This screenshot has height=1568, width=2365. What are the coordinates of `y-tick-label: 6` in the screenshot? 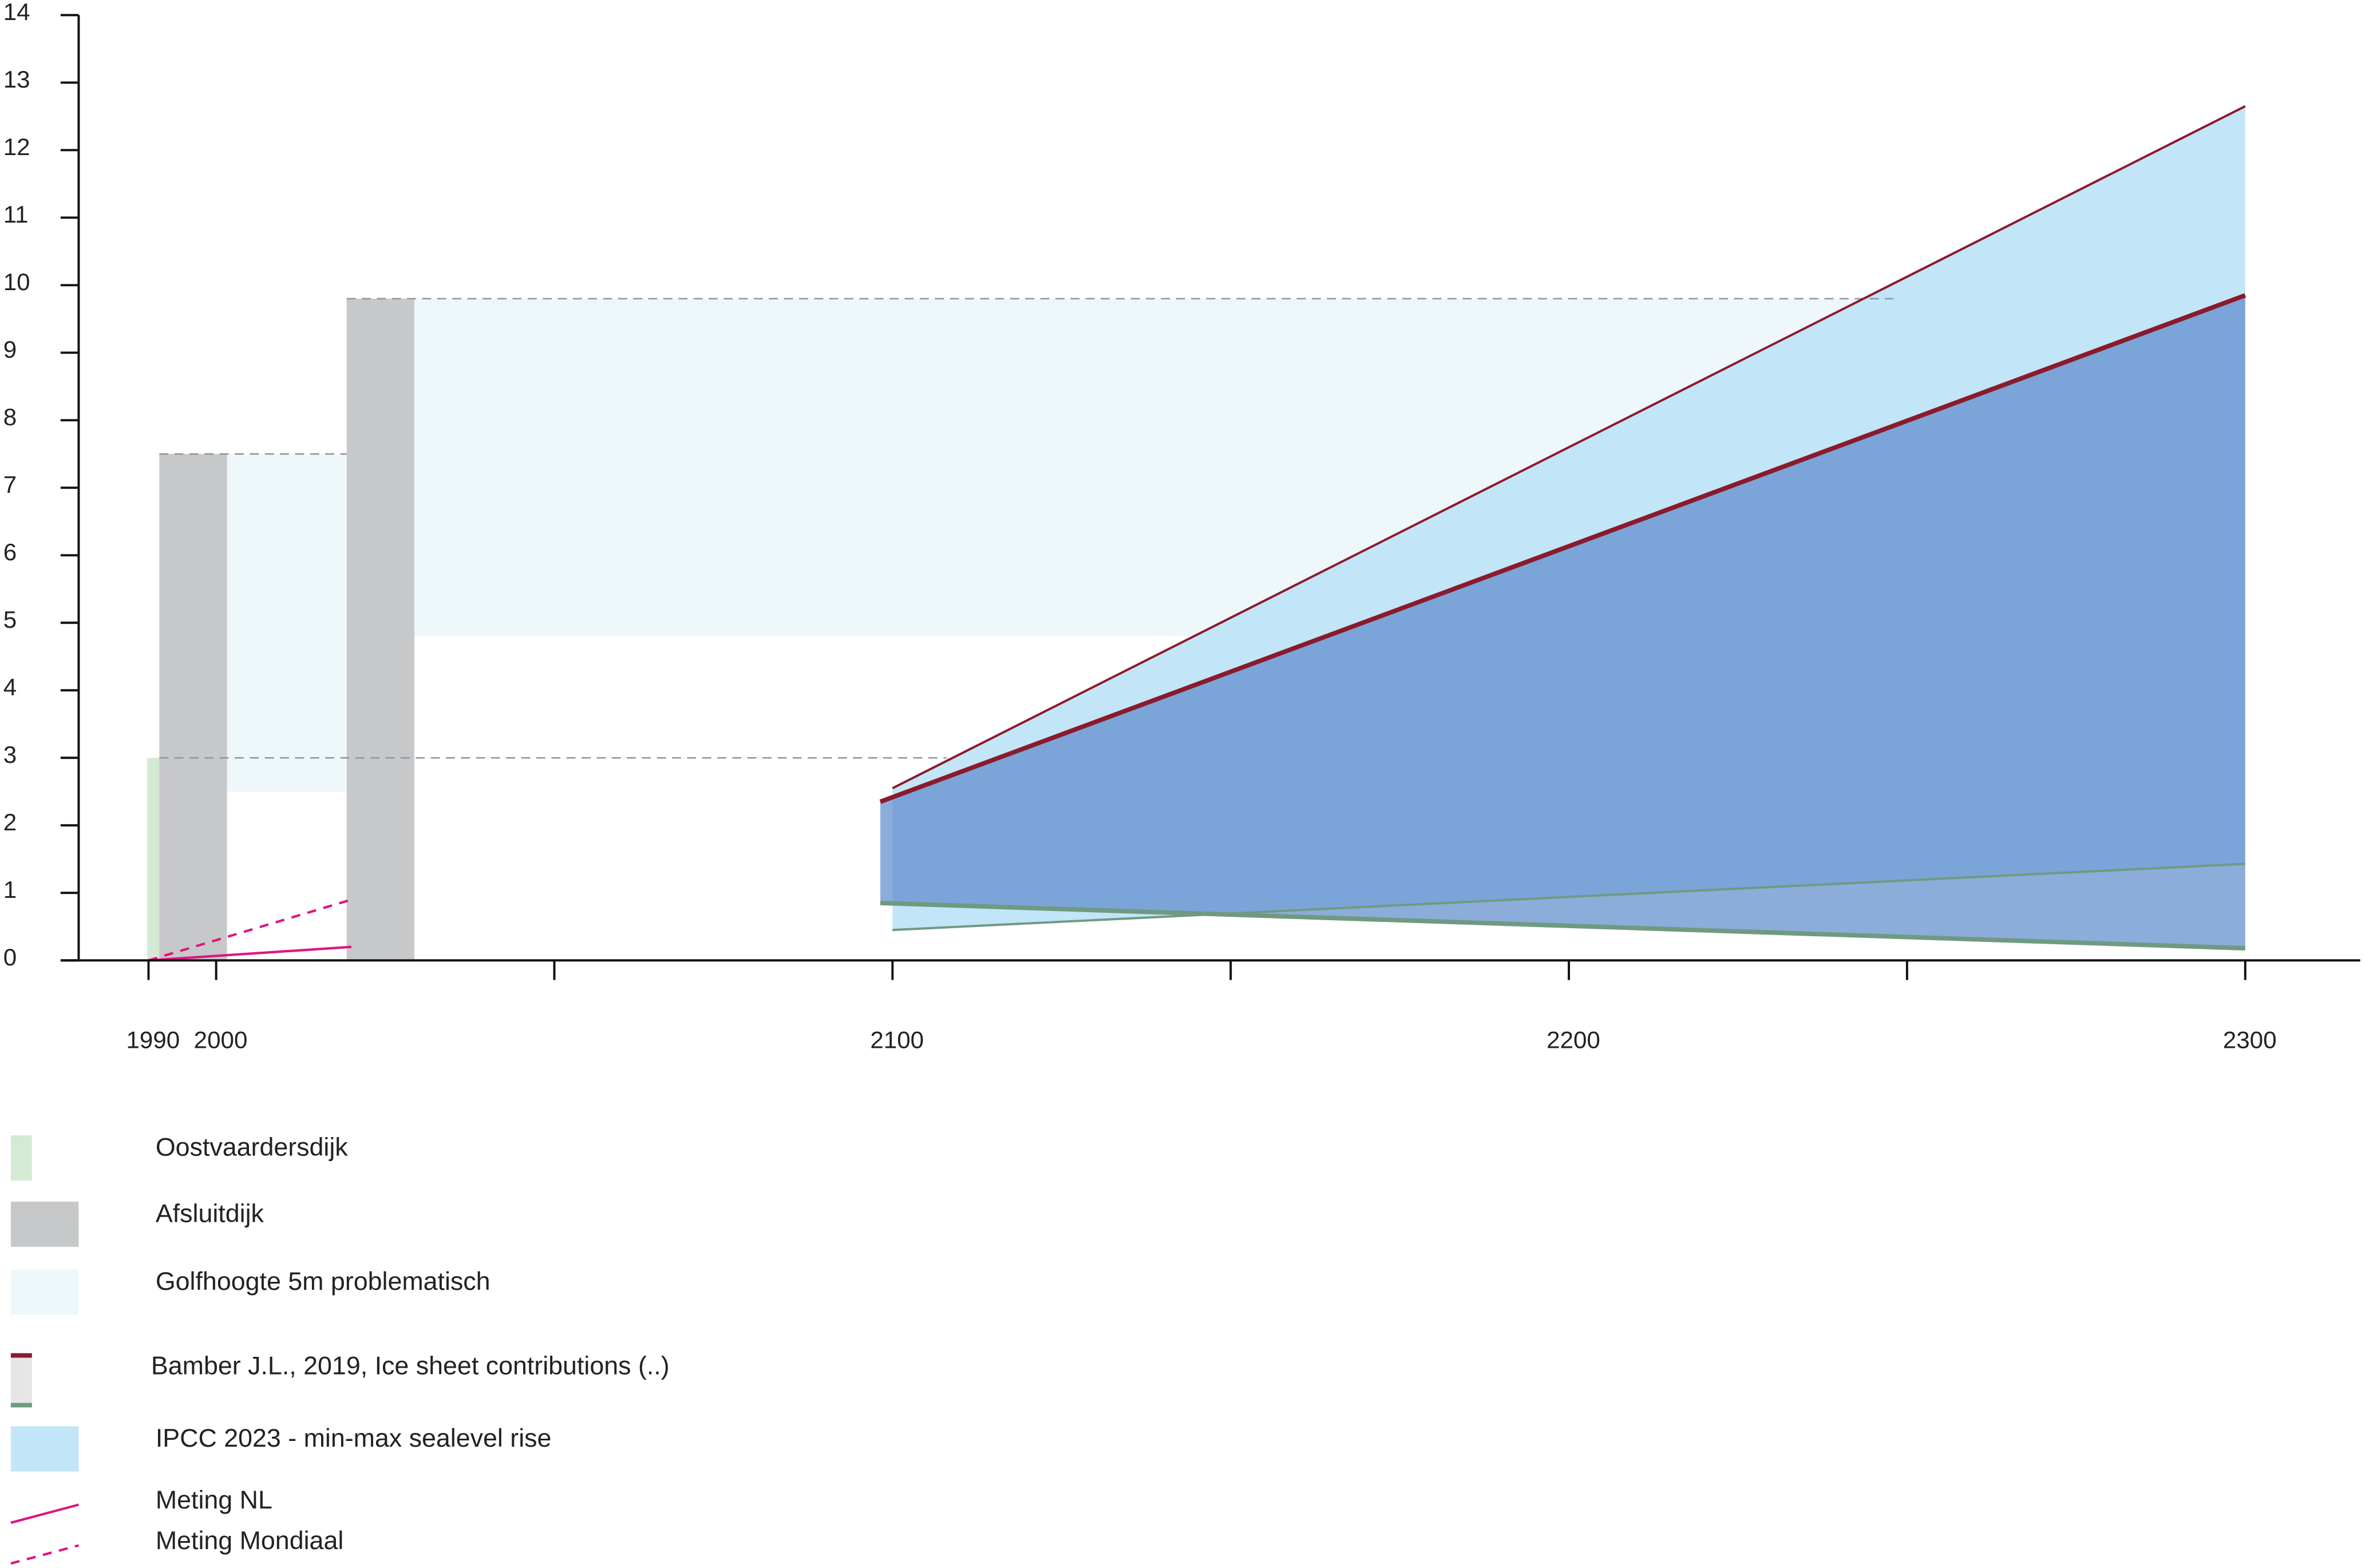 It's located at (10, 551).